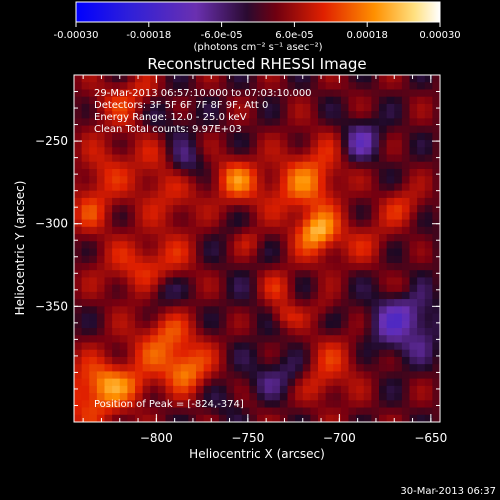 Image resolution: width=500 pixels, height=500 pixels. Describe the element at coordinates (256, 64) in the screenshot. I see `chart-title: Reconstructed RHESSI Image` at that location.